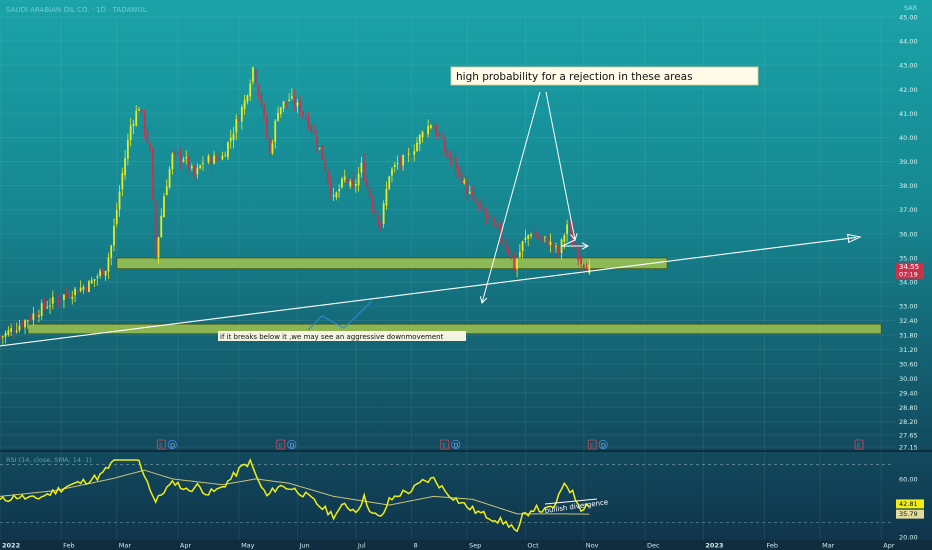  What do you see at coordinates (908, 114) in the screenshot?
I see `price-tick-label: 41.00` at bounding box center [908, 114].